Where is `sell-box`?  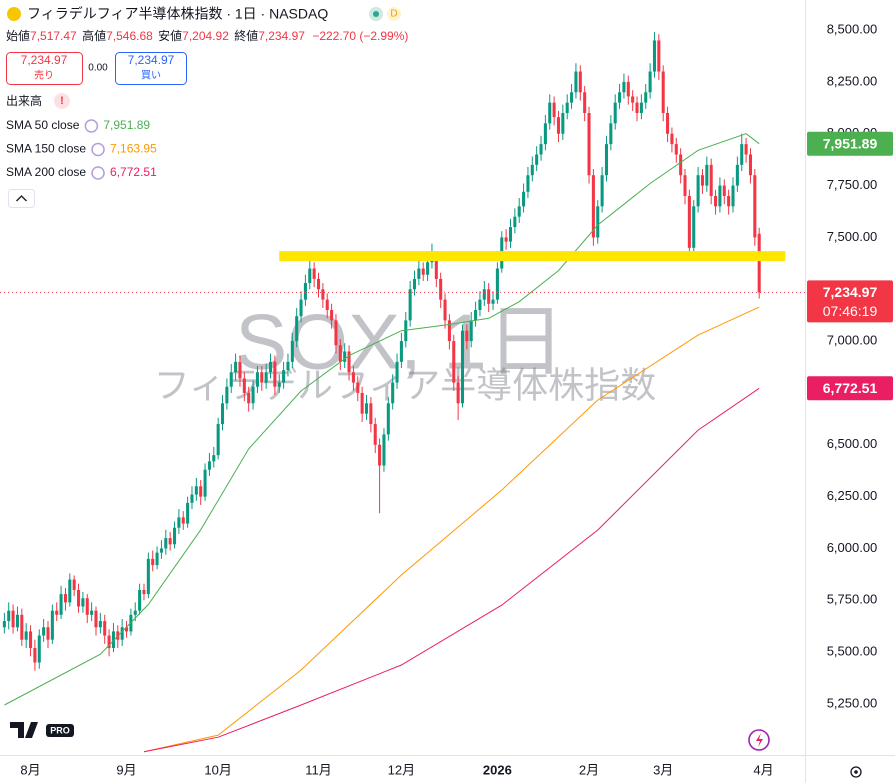 sell-box is located at coordinates (44, 68).